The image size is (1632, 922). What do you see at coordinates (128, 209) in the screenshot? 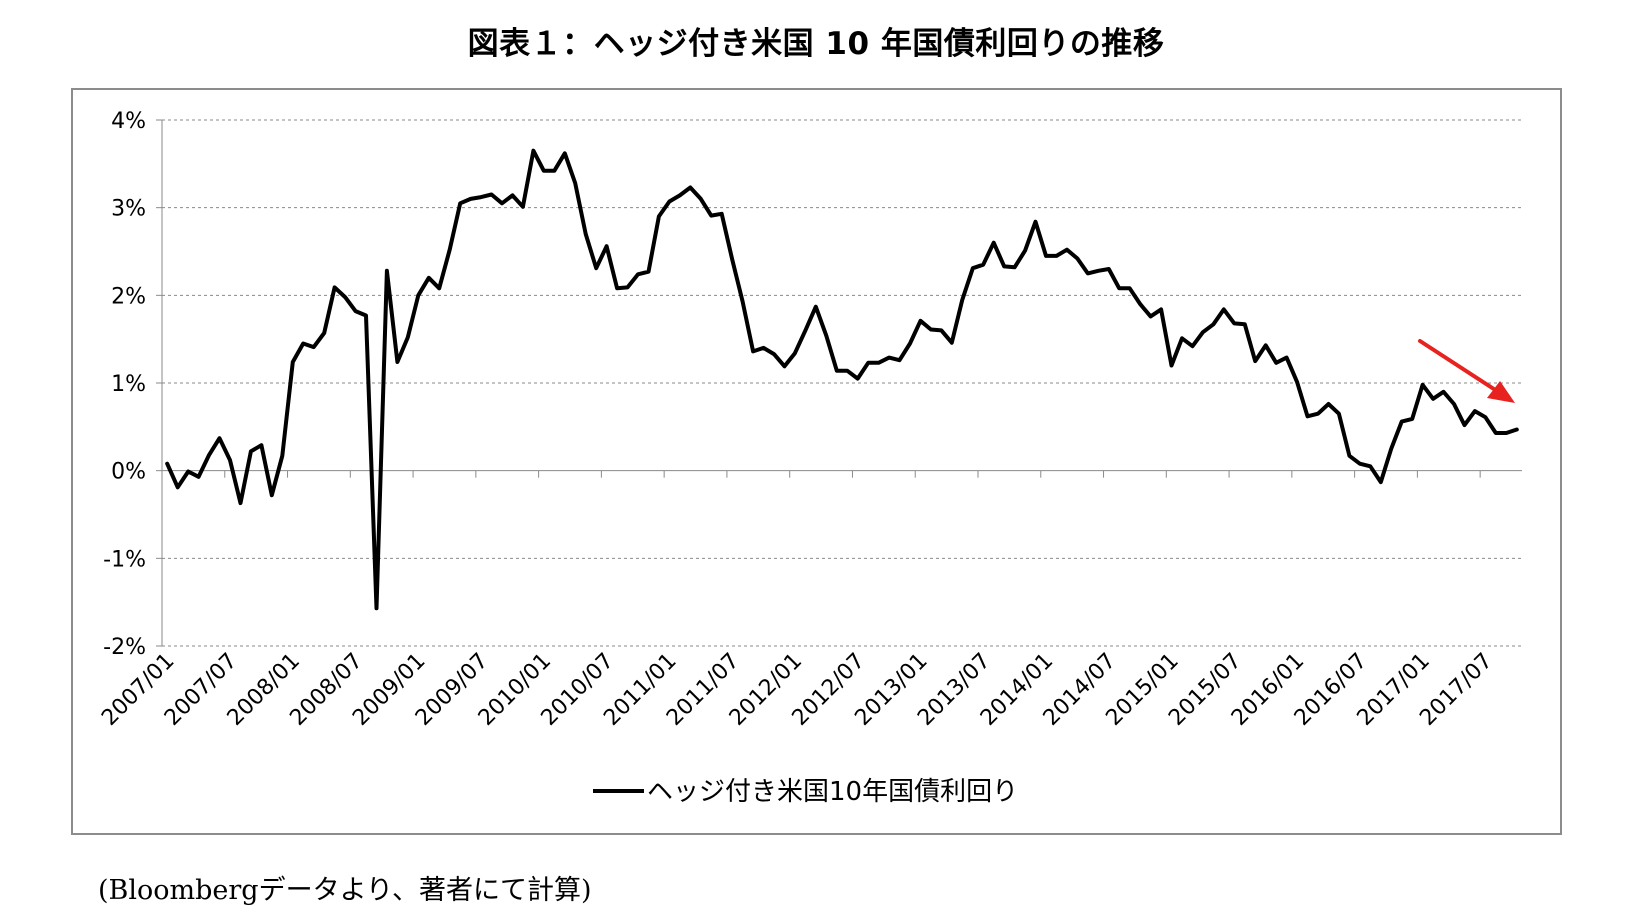
I see `y-tick-label: 3%` at bounding box center [128, 209].